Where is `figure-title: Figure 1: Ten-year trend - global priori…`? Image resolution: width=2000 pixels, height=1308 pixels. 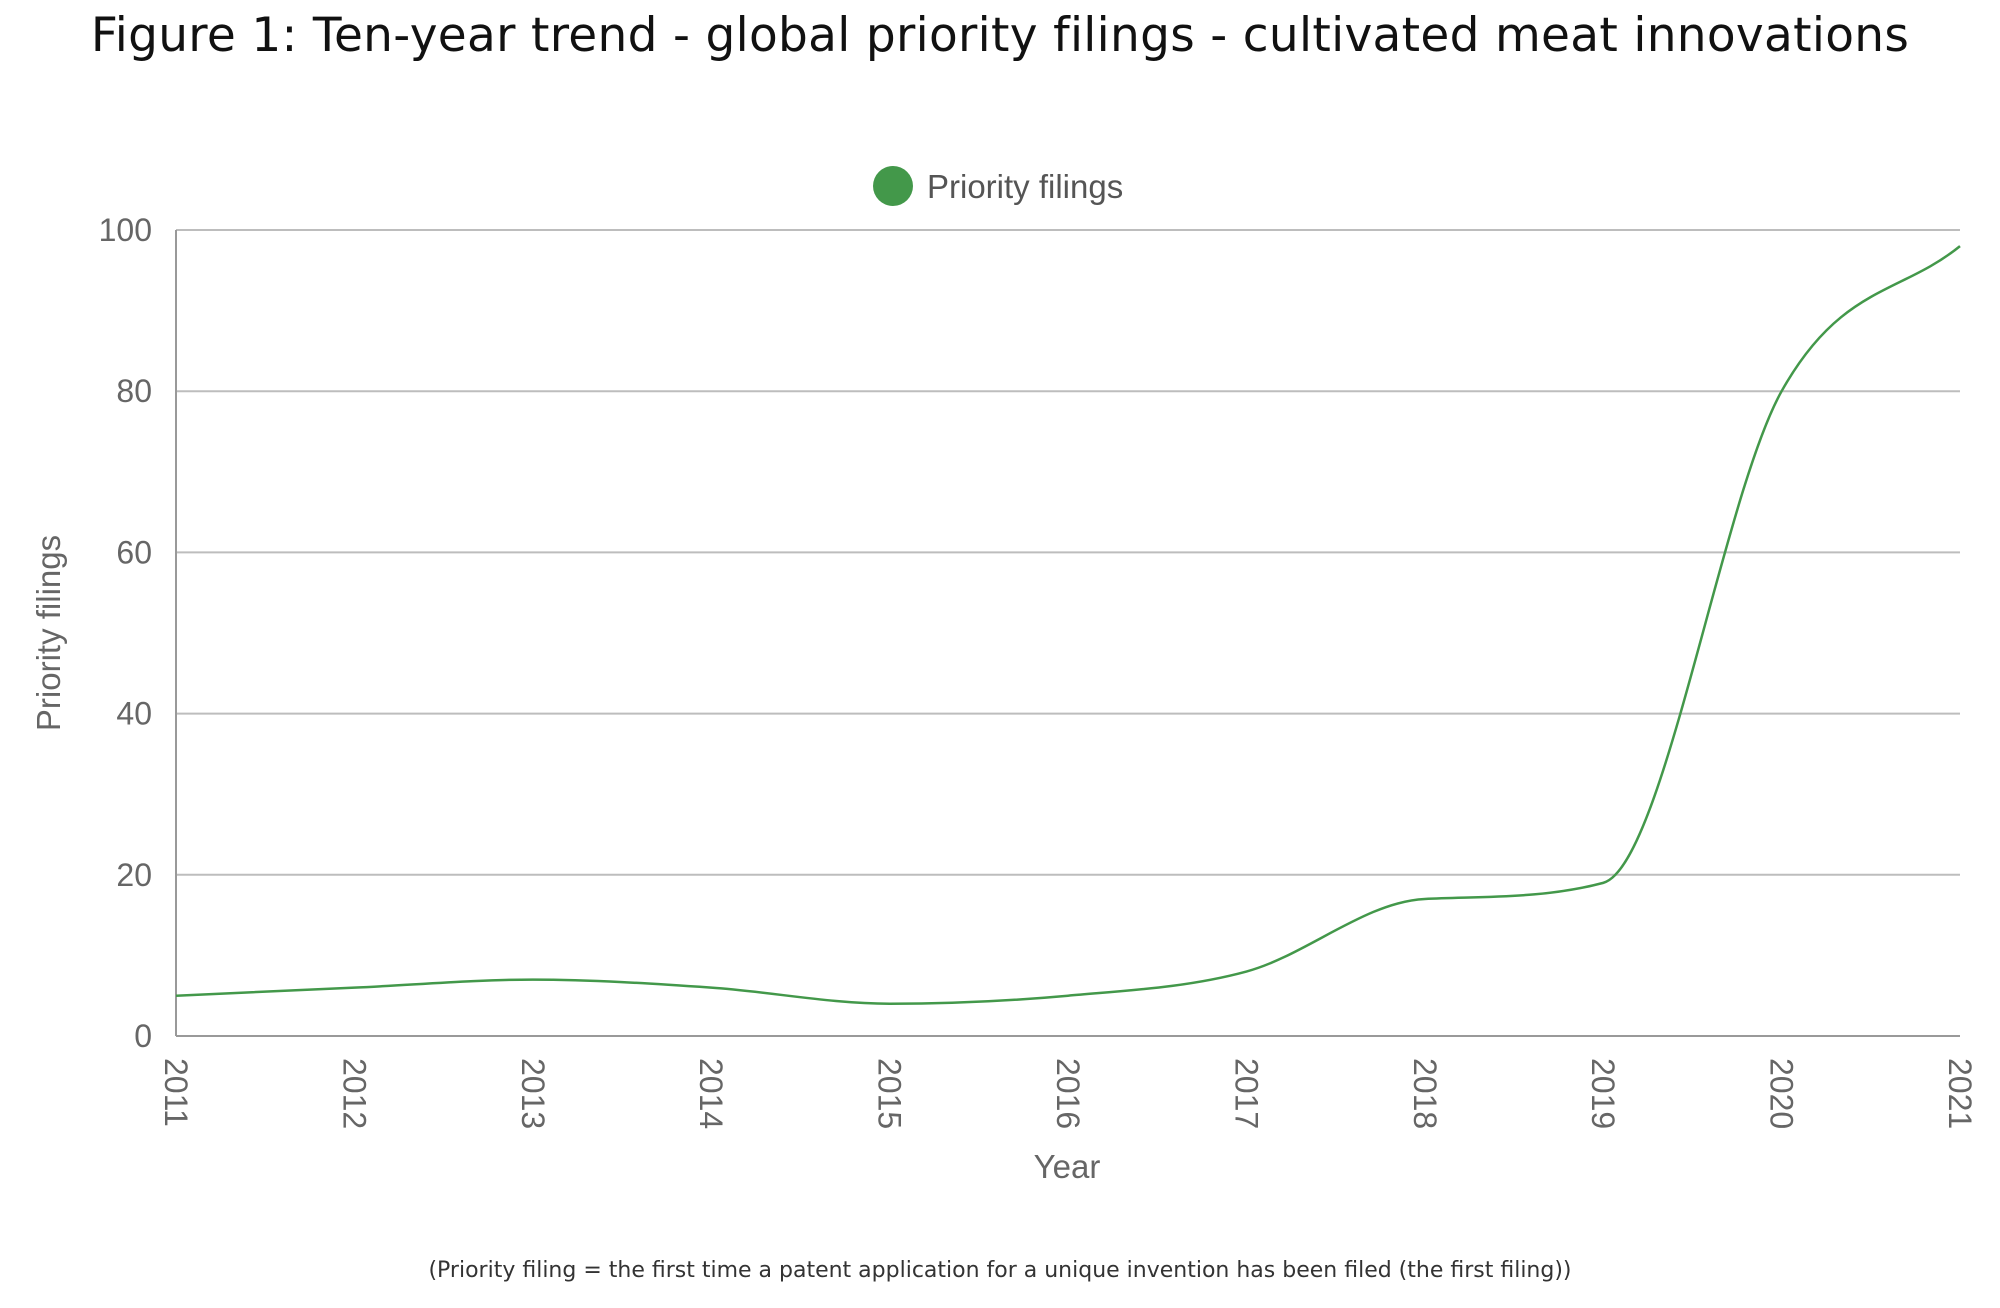 figure-title: Figure 1: Ten-year trend - global priori… is located at coordinates (1000, 35).